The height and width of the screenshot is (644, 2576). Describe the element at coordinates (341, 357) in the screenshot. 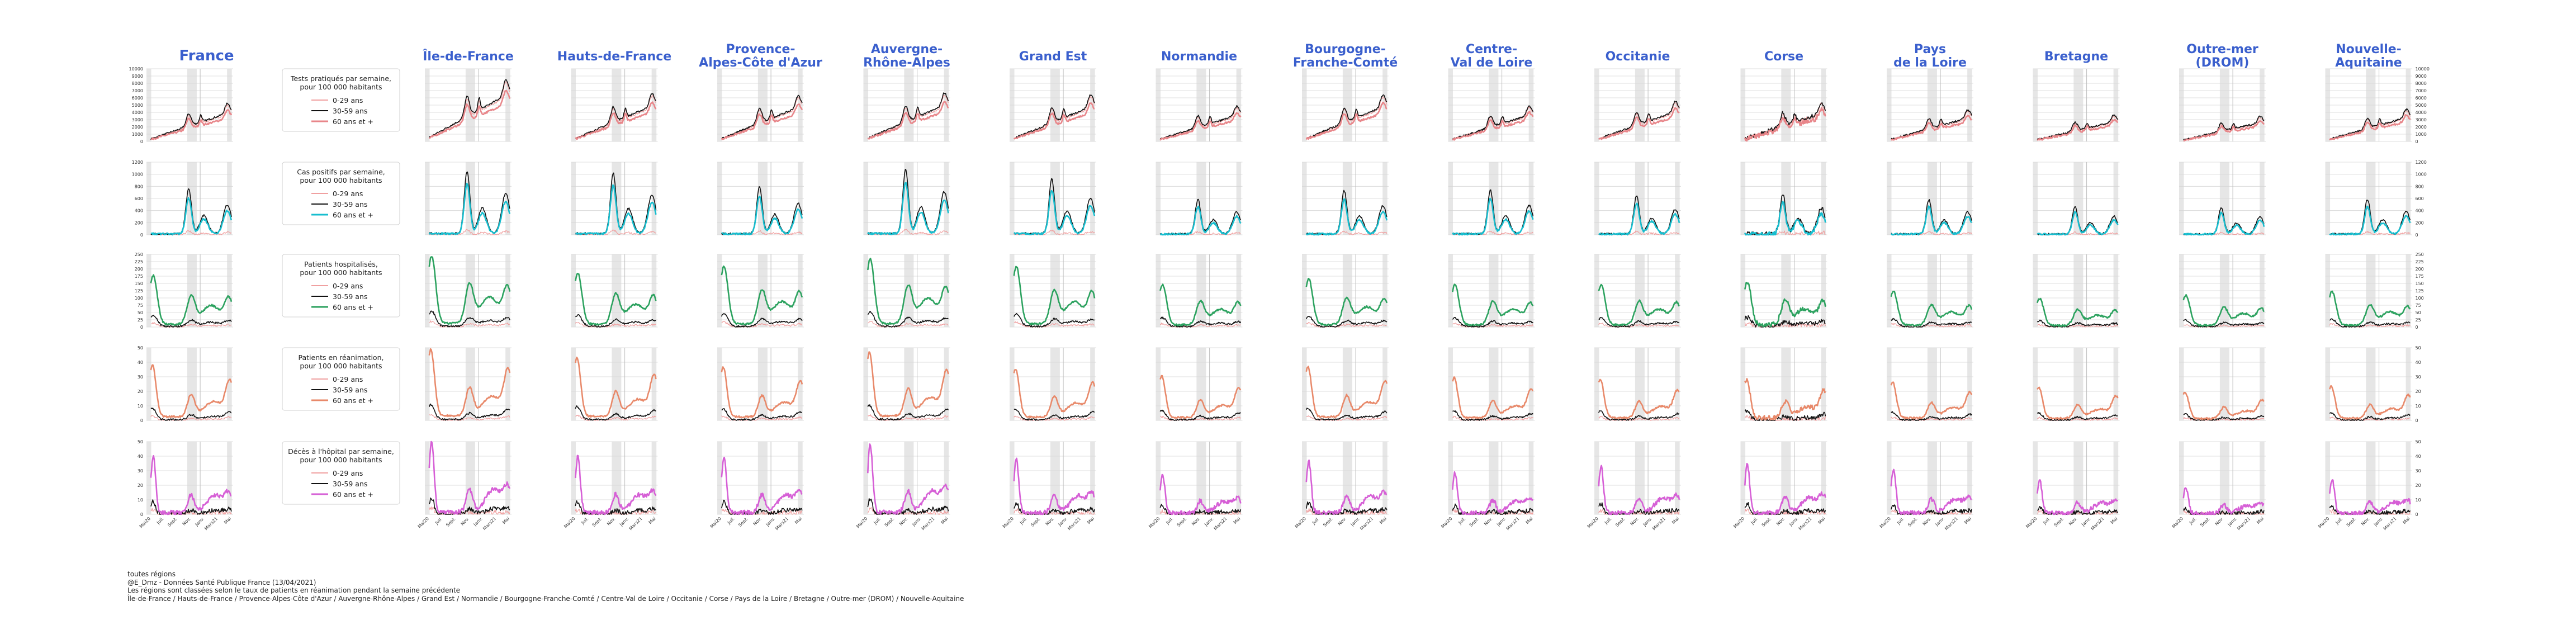

I see `legend-title-line: Patients en réanimation,` at that location.